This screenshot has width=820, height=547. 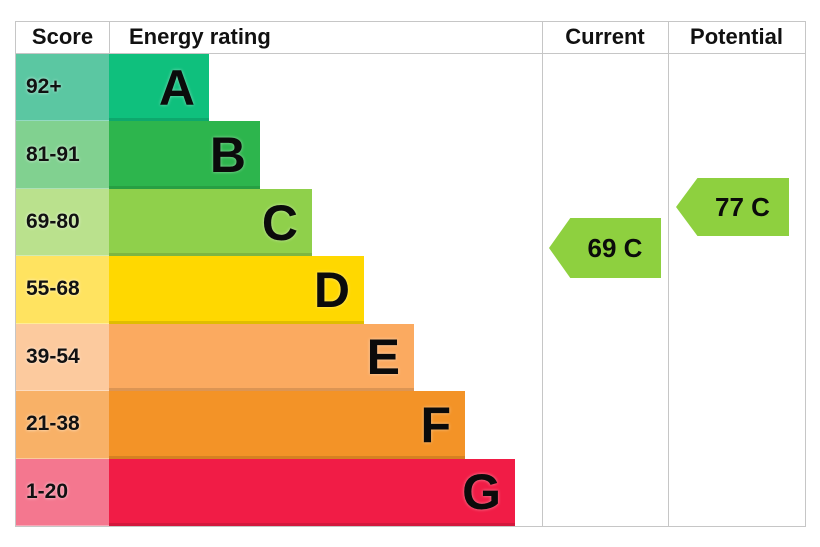 I want to click on band-row-d: 55-68 D, so click(x=410, y=290).